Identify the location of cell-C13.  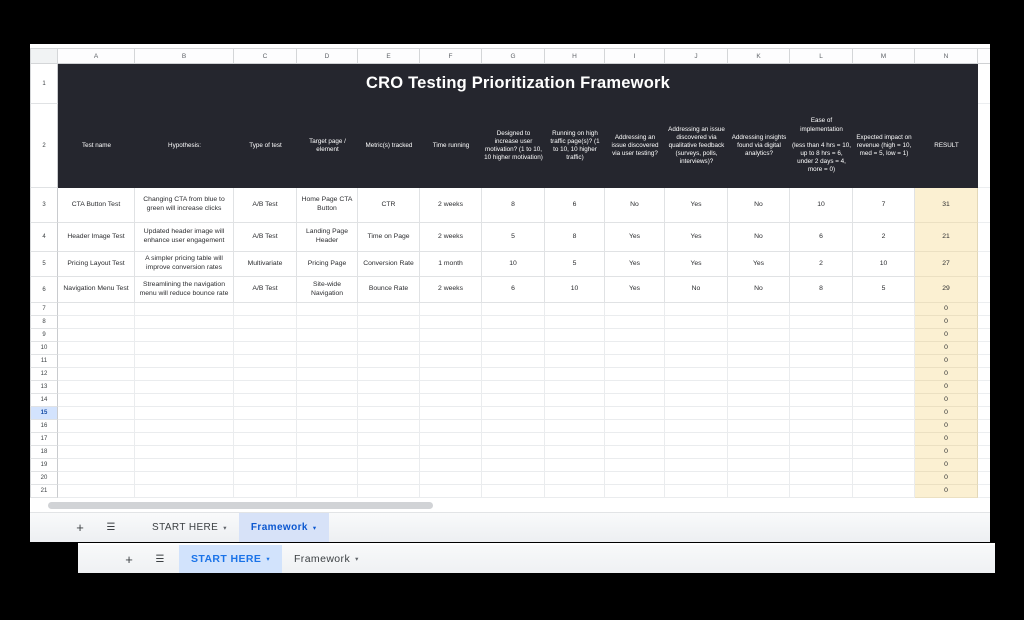
(265, 387).